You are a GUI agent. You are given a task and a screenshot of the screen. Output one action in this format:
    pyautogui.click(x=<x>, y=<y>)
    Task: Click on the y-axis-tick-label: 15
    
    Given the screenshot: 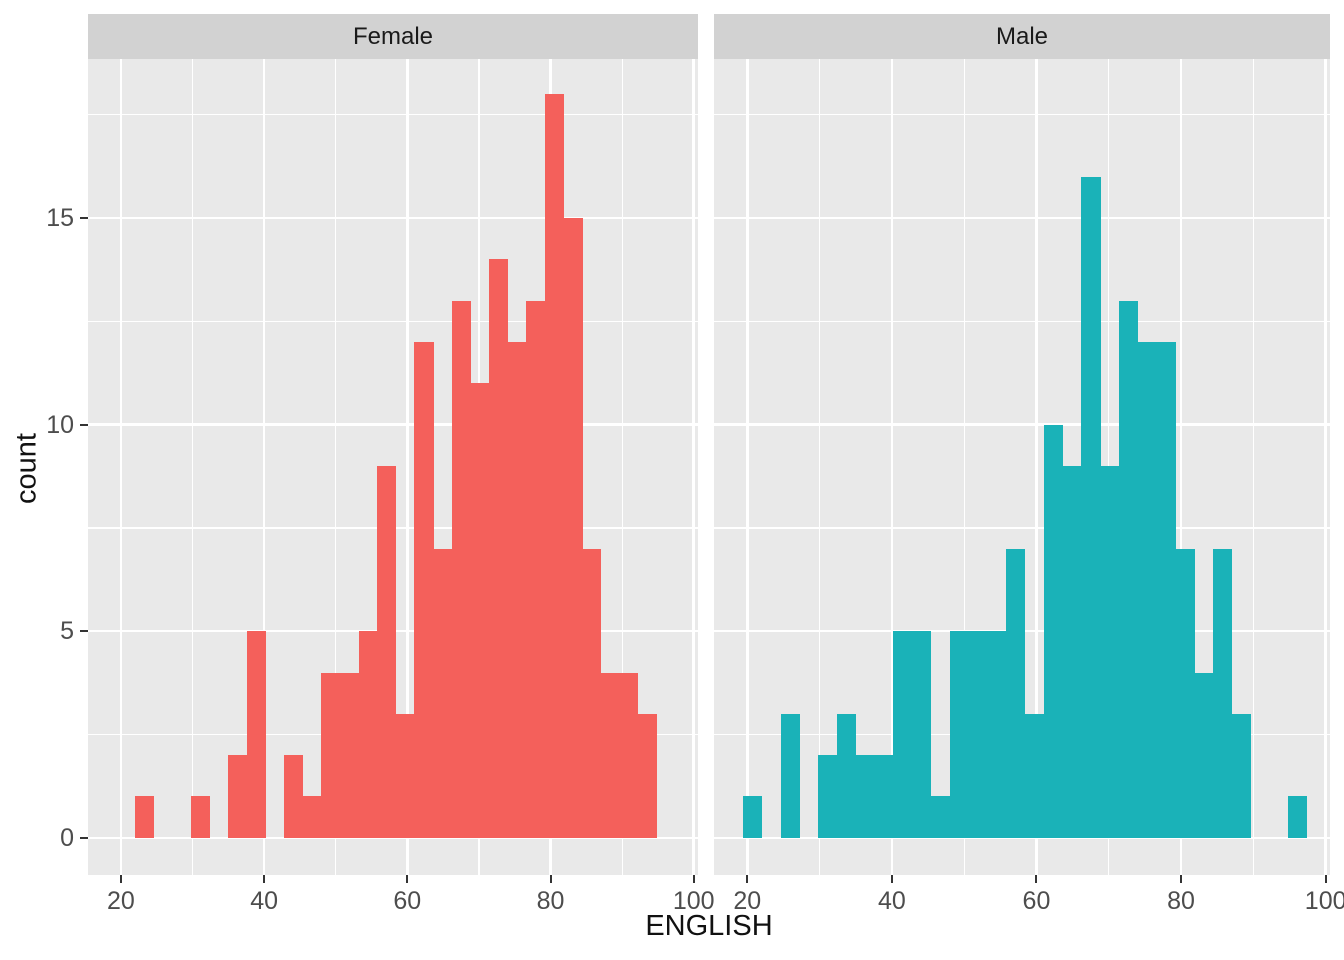 What is the action you would take?
    pyautogui.click(x=60, y=218)
    